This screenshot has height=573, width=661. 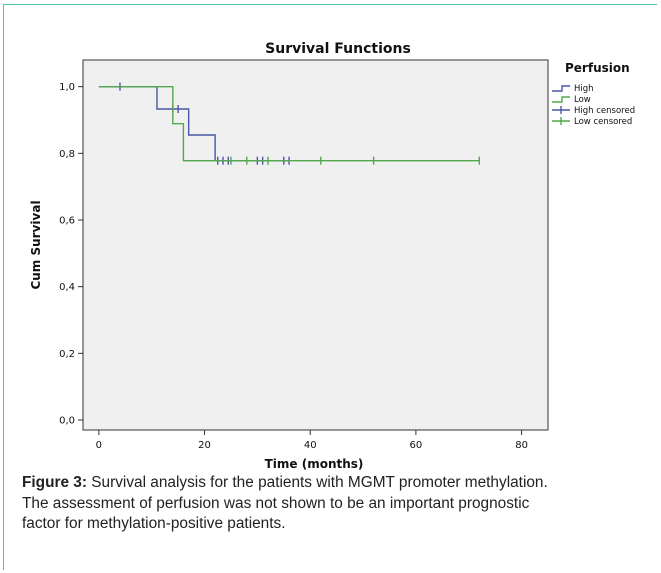 I want to click on x-tick-label: 20, so click(x=204, y=445).